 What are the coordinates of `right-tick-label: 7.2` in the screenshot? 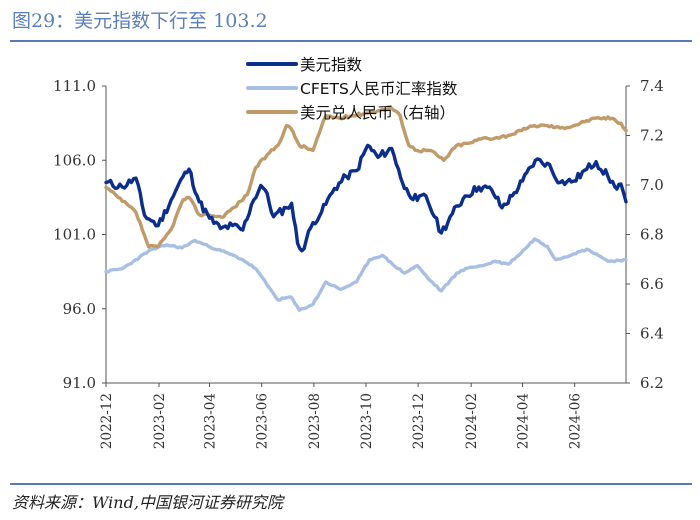 It's located at (652, 136).